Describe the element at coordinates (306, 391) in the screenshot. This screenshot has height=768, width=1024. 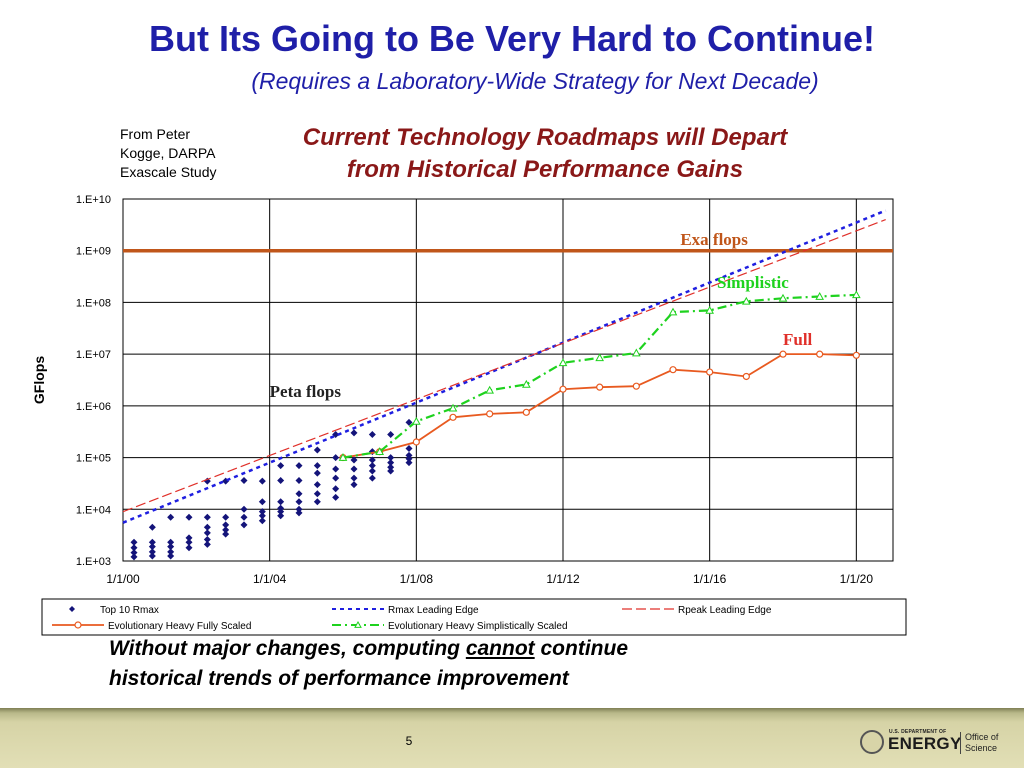
I see `chart-annotation: Peta flops` at that location.